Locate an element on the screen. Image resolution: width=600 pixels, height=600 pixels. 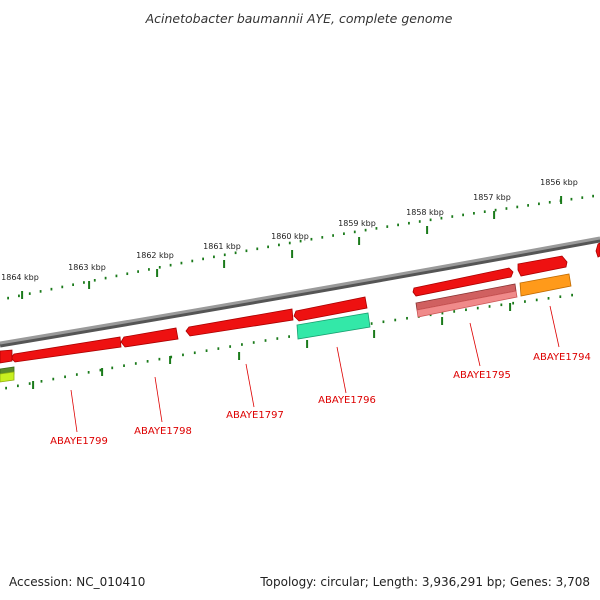
gene-label-abaye1796: ABAYE1796 is located at coordinates (347, 400).